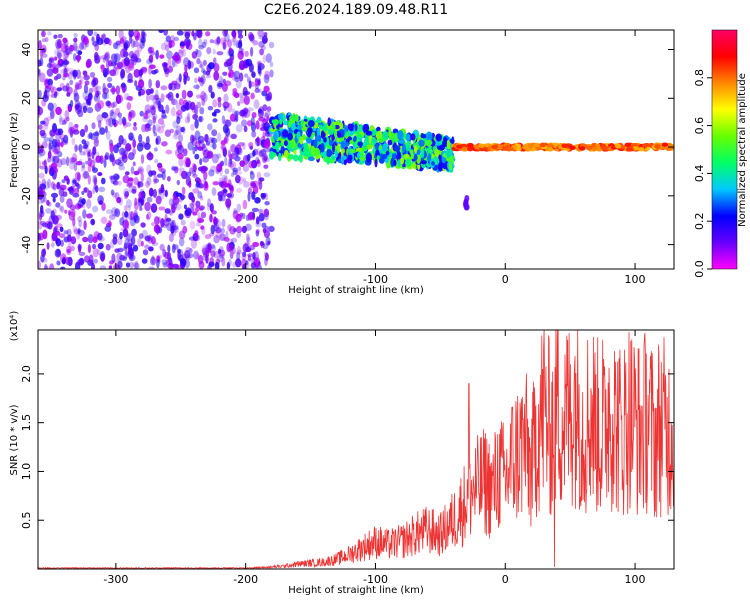 This screenshot has height=600, width=750. What do you see at coordinates (26, 147) in the screenshot?
I see `y-tick-label: 0` at bounding box center [26, 147].